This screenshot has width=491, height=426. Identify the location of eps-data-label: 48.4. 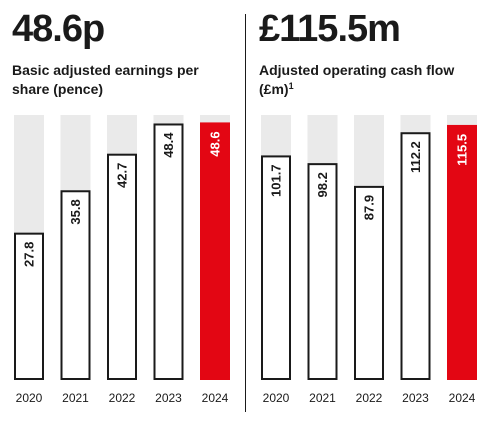
(168, 145).